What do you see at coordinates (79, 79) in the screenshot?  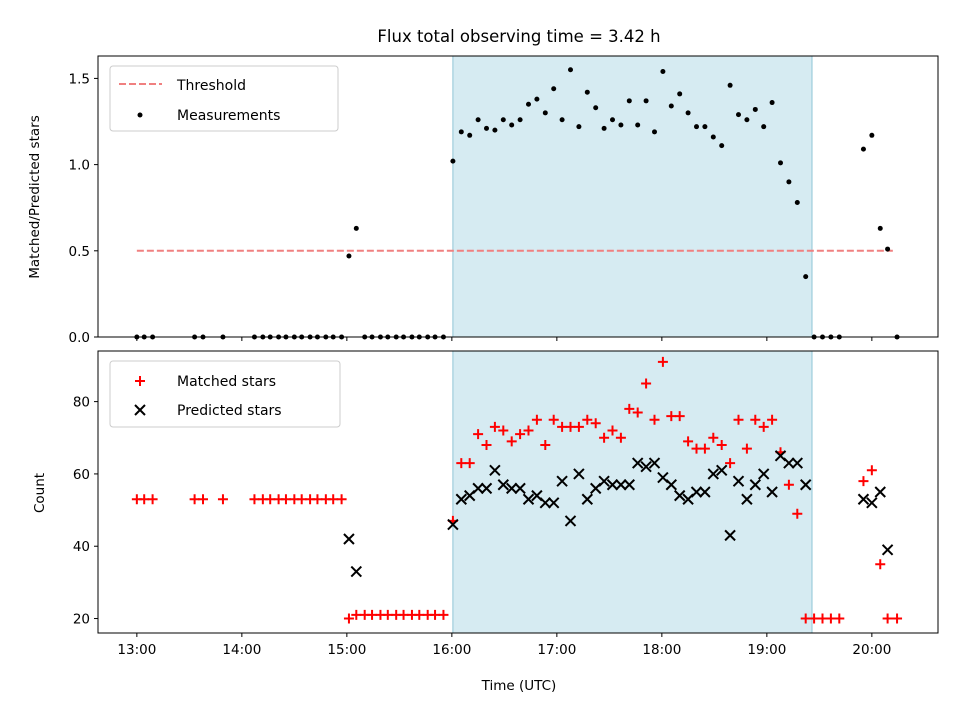 I see `top-y-tick-label: 1.5` at bounding box center [79, 79].